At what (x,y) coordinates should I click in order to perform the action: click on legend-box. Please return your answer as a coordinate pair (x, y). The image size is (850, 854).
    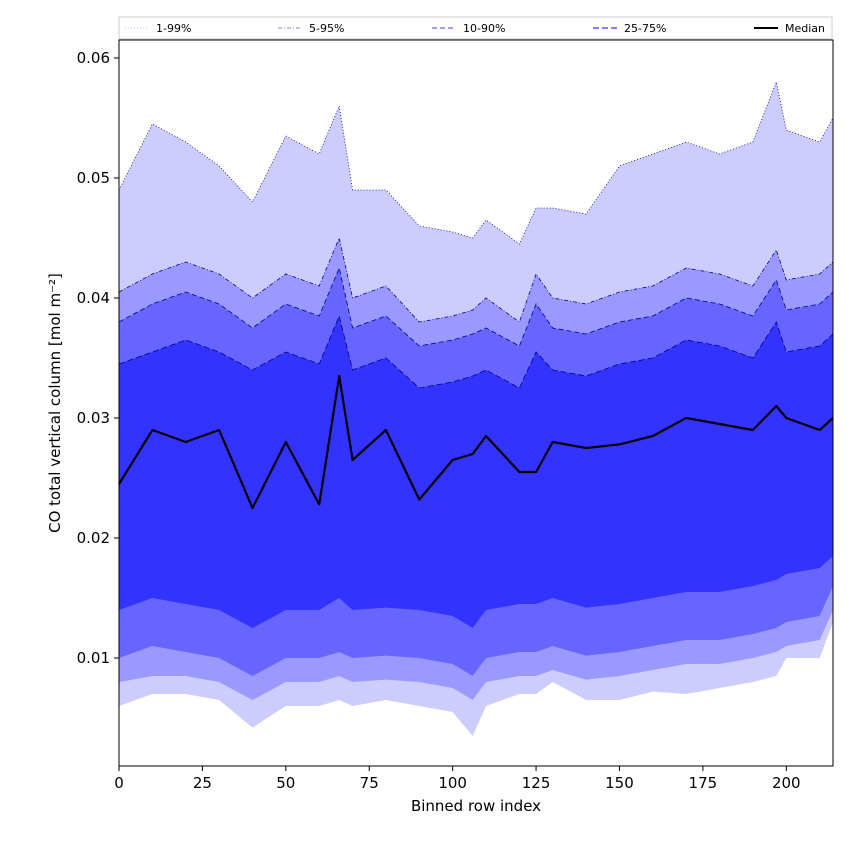
    Looking at the image, I should click on (475, 28).